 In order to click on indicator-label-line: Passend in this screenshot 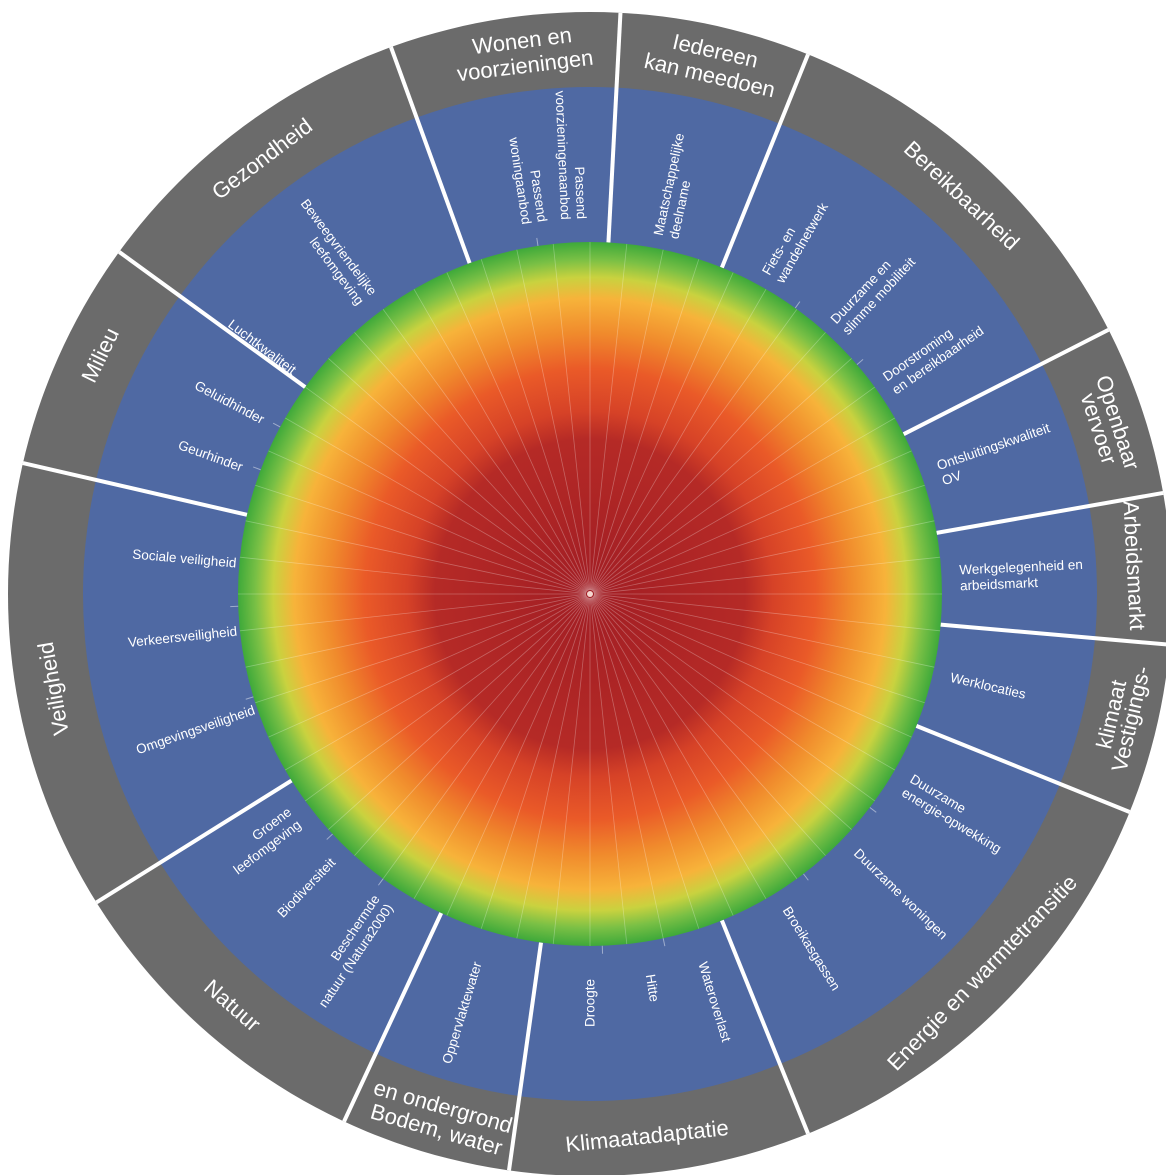, I will do `click(580, 192)`.